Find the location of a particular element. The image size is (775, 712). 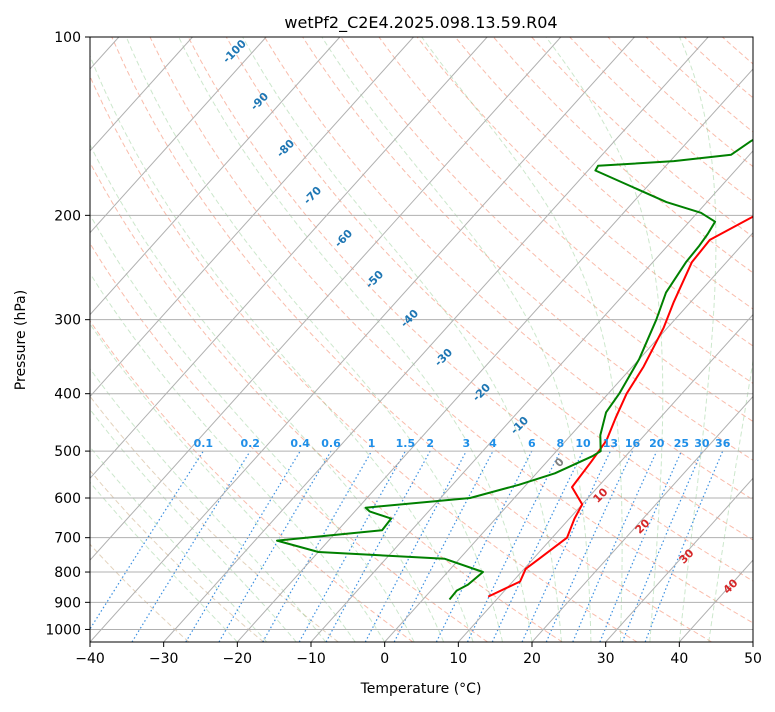

x-tick-label: −40 is located at coordinates (90, 659).